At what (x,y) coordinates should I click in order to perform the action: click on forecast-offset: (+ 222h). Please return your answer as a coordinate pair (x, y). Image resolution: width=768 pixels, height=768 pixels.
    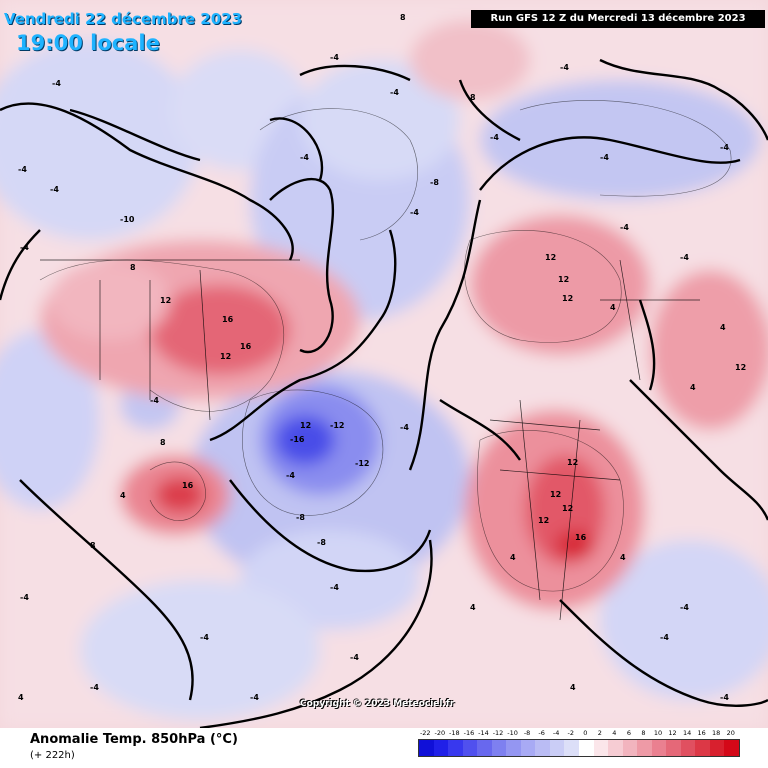
    Looking at the image, I should click on (52, 755).